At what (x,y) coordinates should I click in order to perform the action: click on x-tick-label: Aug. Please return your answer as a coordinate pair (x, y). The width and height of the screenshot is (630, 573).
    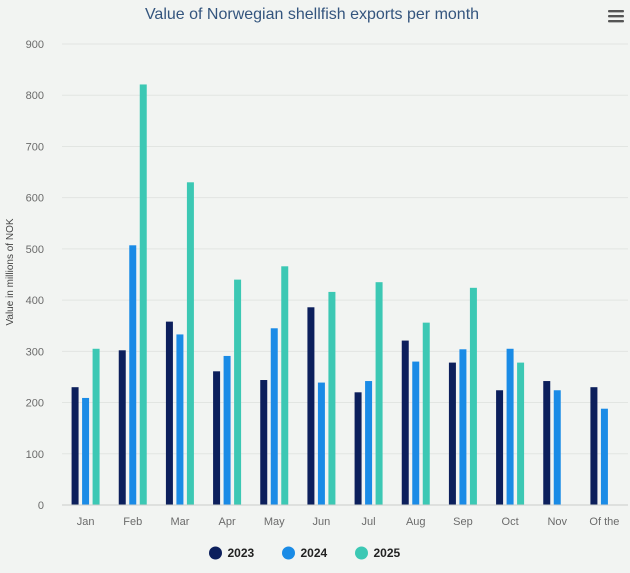
    Looking at the image, I should click on (416, 522).